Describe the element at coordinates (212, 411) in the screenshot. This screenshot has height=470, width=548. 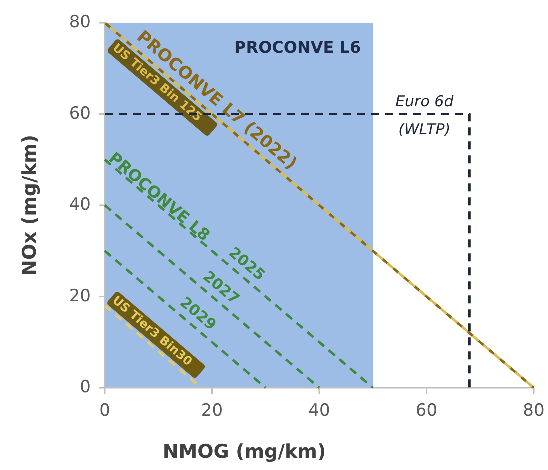
I see `x-tick-label: 20` at that location.